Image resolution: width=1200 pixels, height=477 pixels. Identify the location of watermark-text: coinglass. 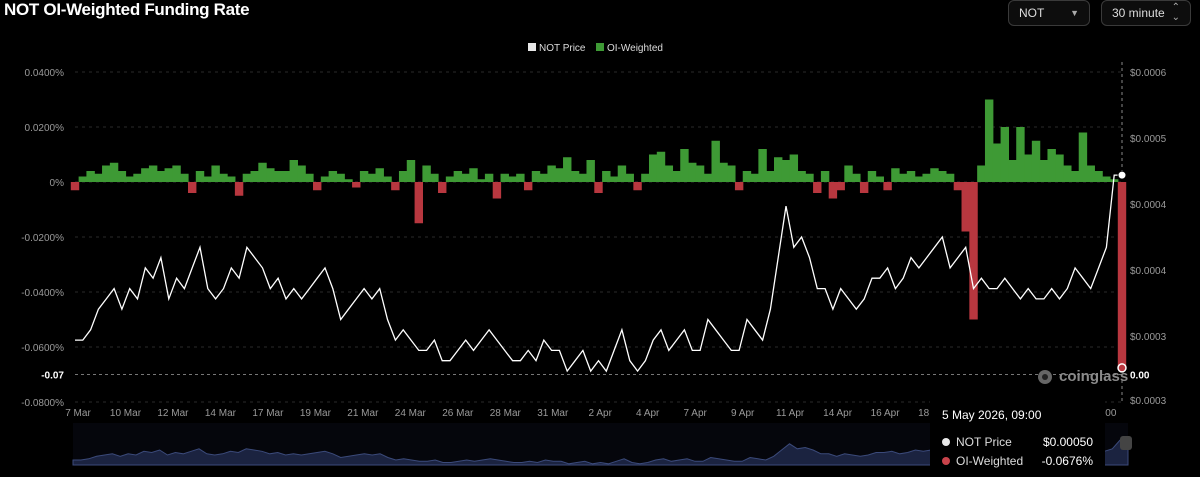
(1094, 376).